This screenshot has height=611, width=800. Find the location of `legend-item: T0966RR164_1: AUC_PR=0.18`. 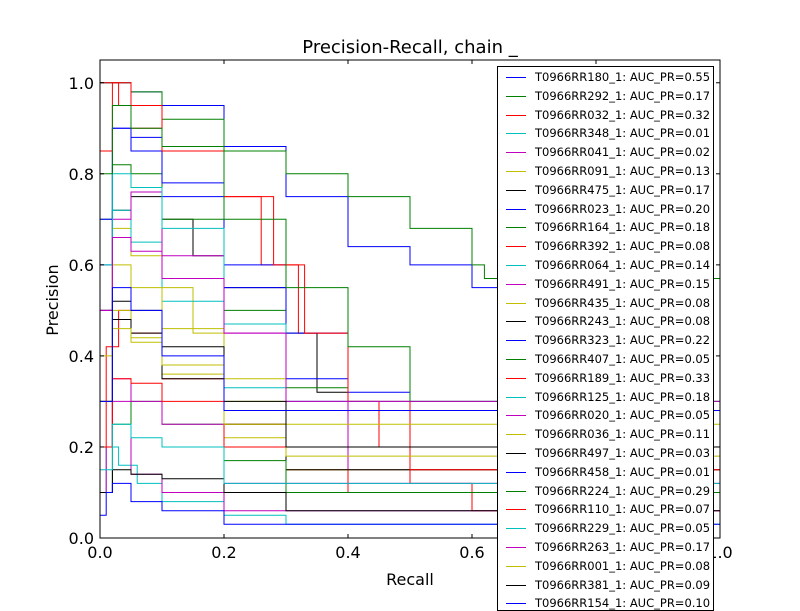

legend-item: T0966RR164_1: AUC_PR=0.18 is located at coordinates (605, 227).